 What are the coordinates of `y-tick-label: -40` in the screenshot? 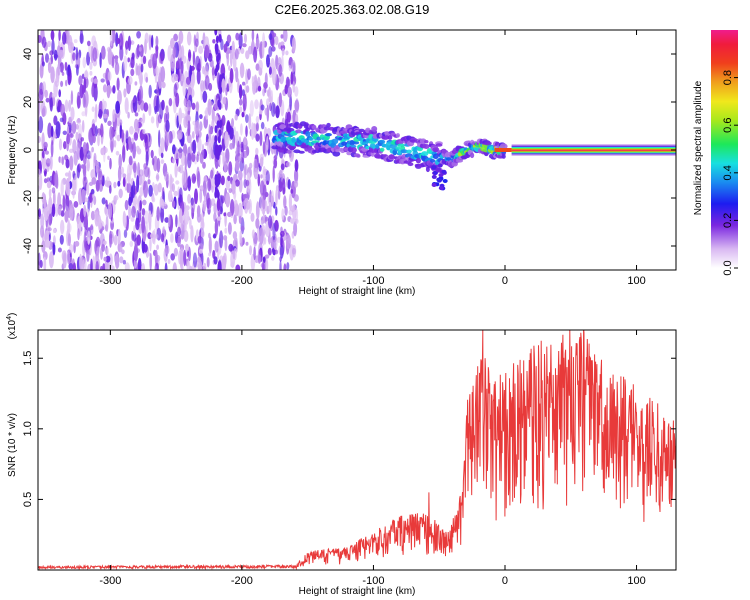 It's located at (28, 246).